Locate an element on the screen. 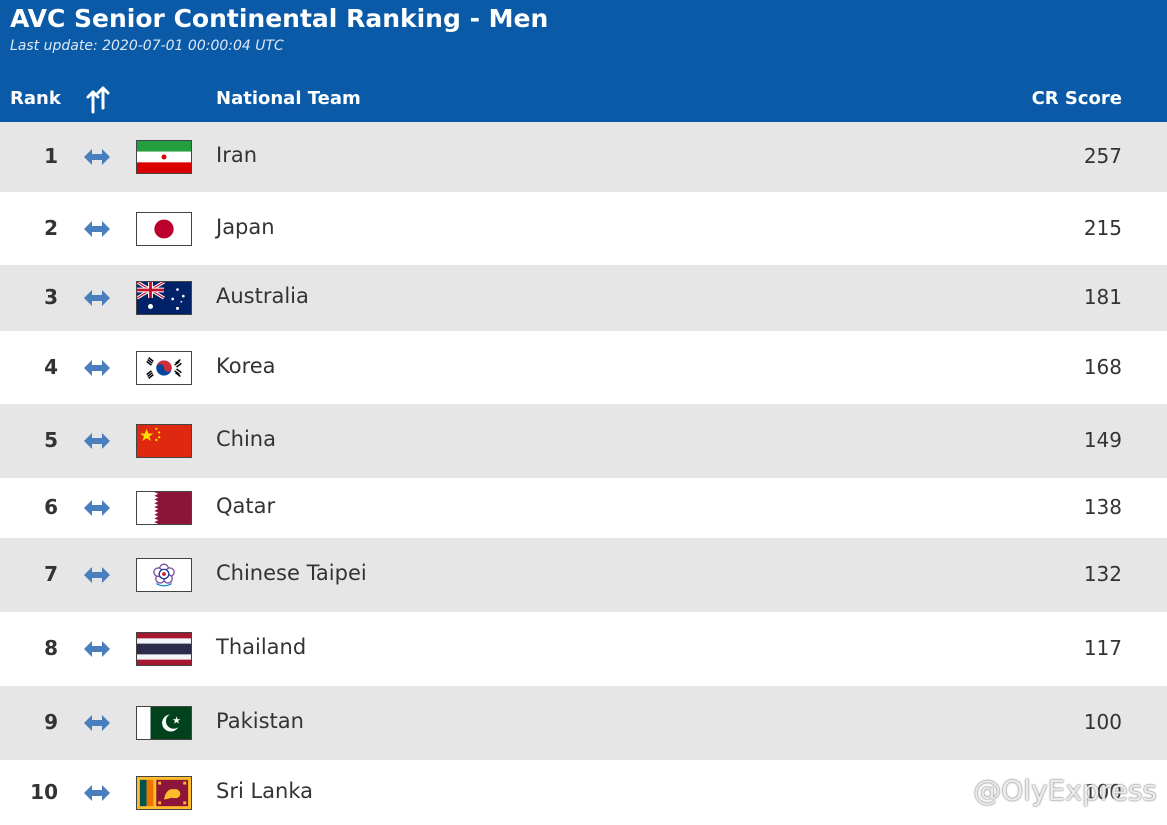  cr-score-cell: 168 is located at coordinates (1102, 366).